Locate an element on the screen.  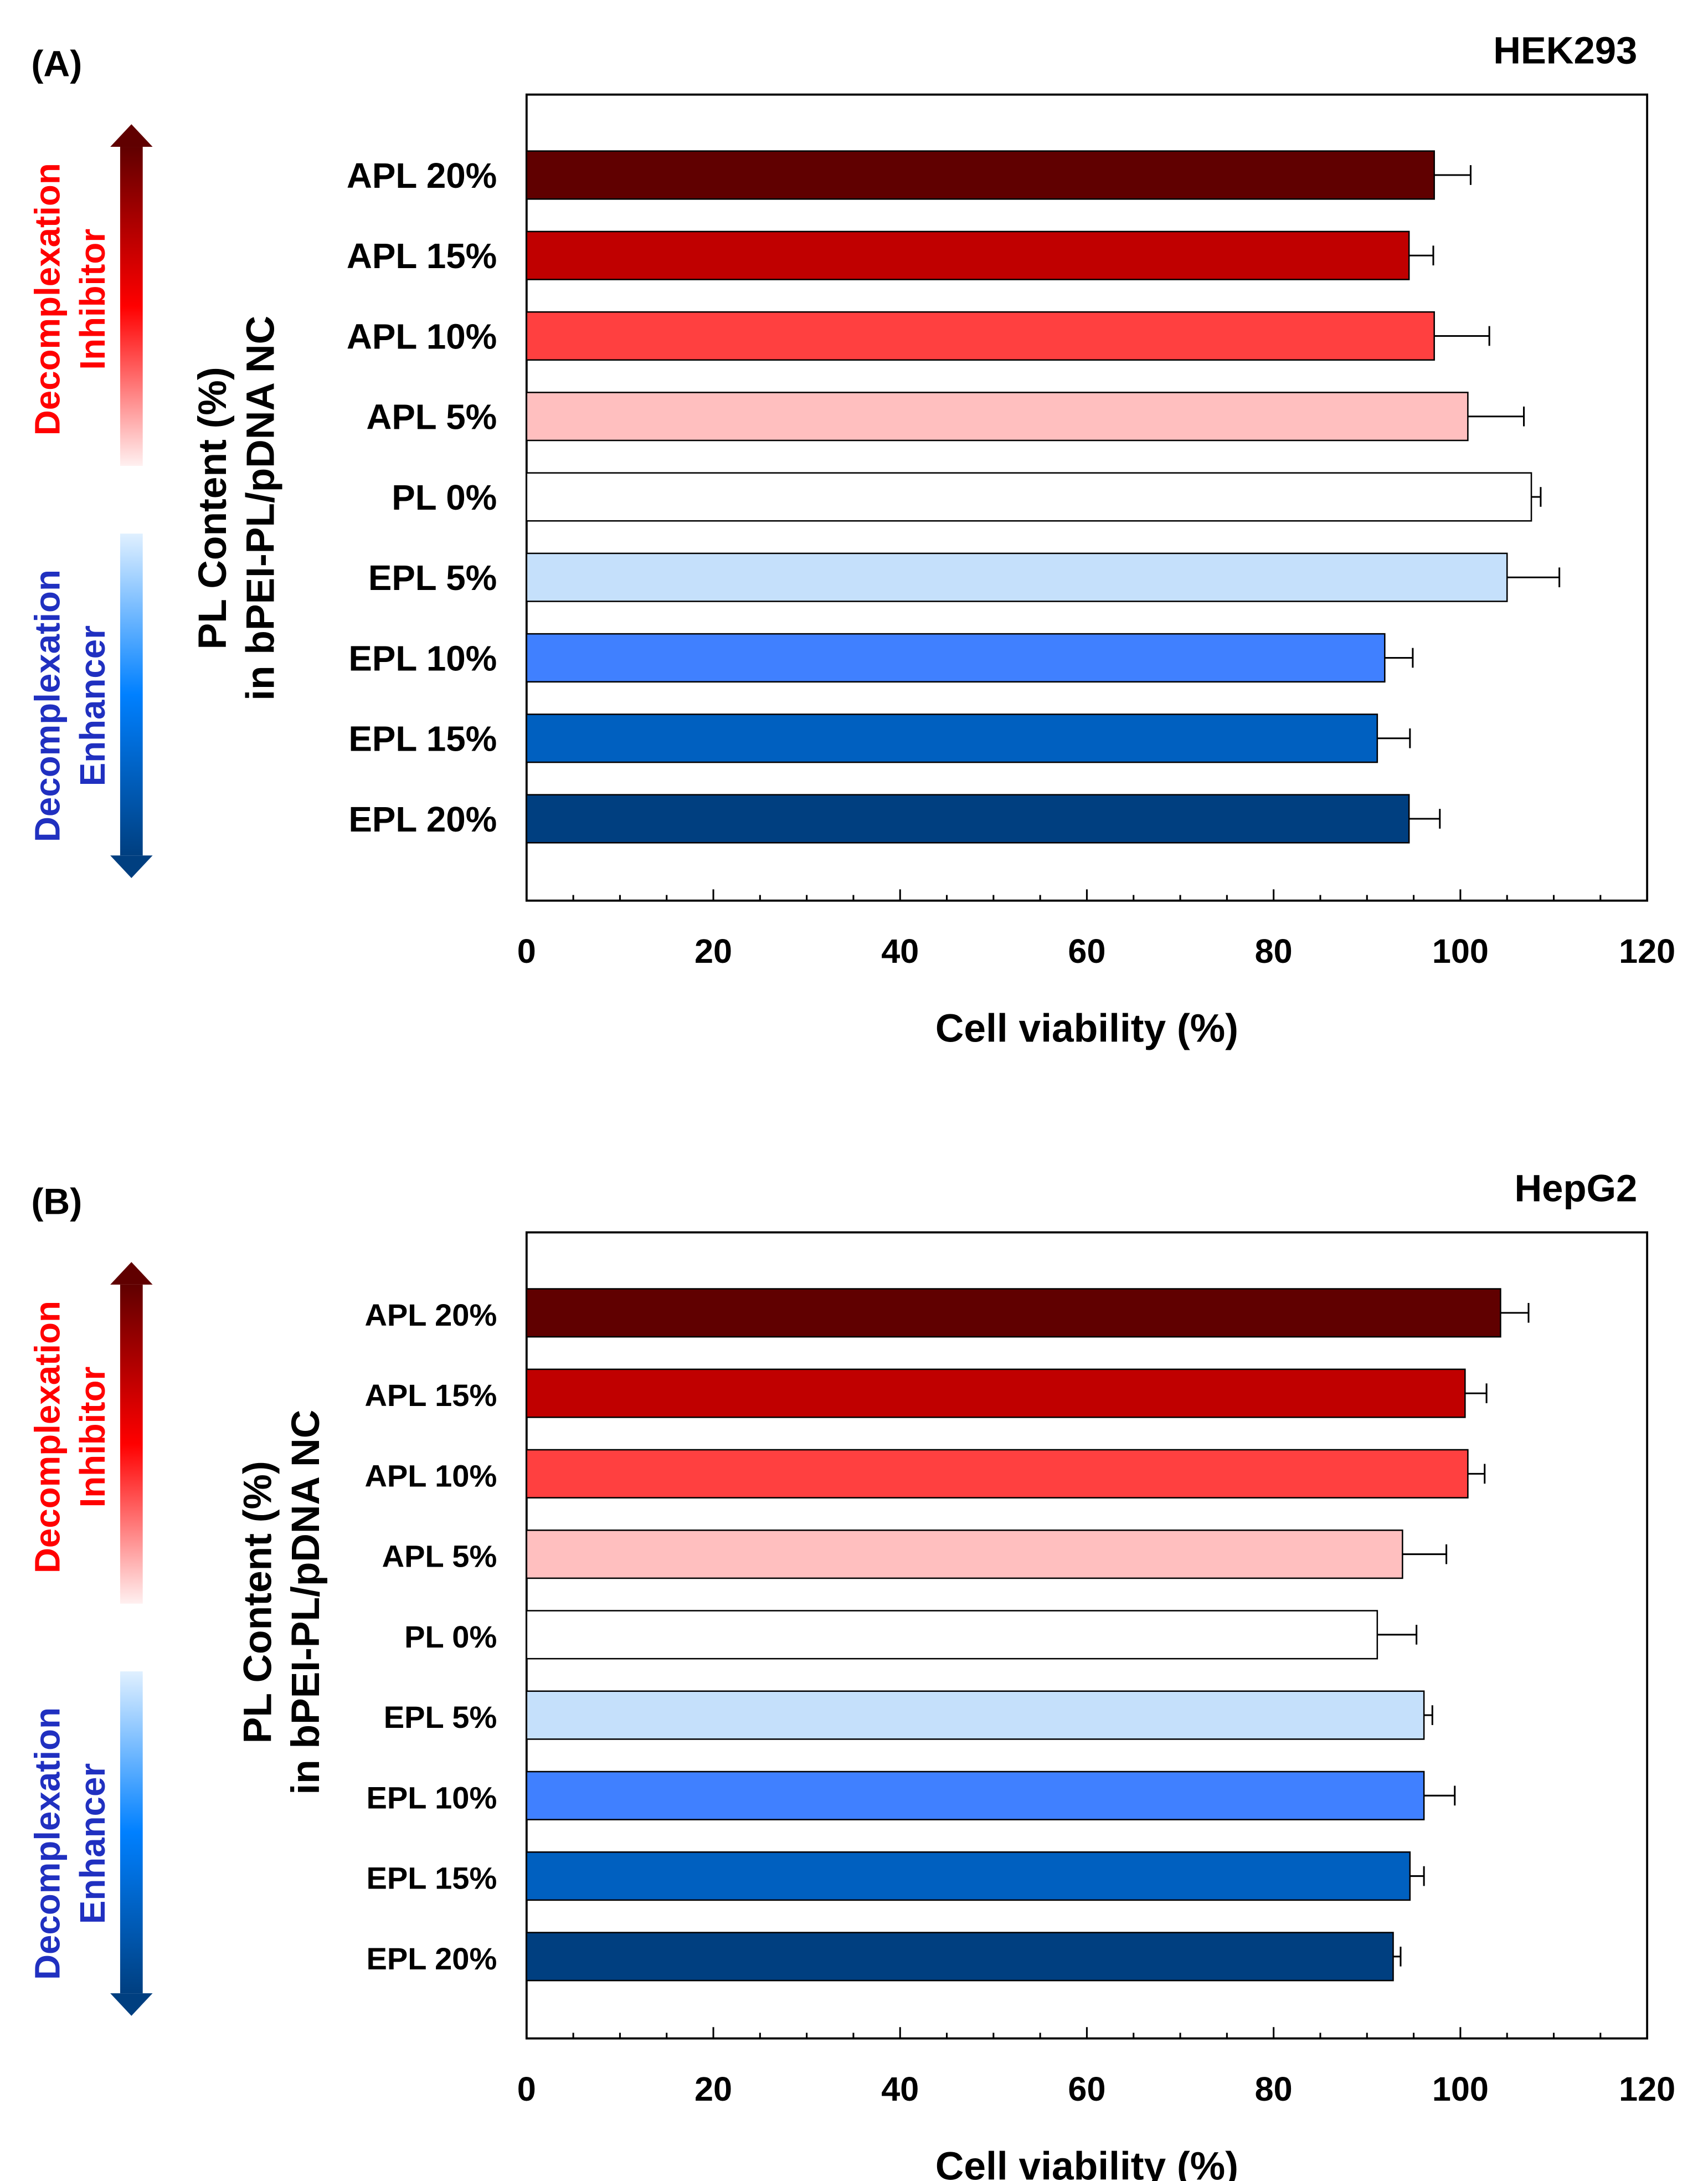
panel-label: (A) is located at coordinates (57, 64).